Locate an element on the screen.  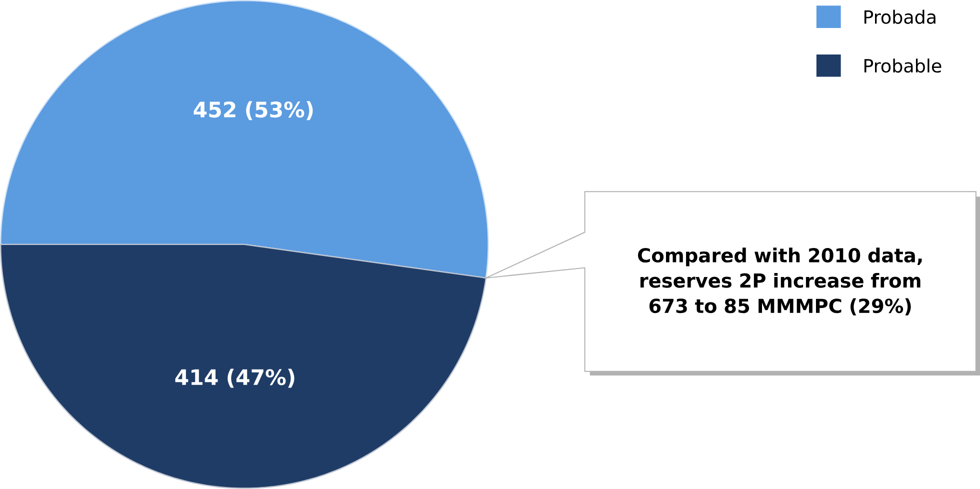
data-label: 414 (47%) is located at coordinates (234, 378).